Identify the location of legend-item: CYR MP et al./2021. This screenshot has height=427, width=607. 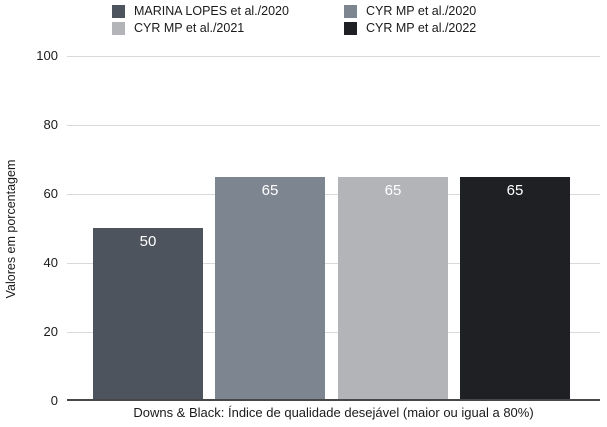
(178, 28).